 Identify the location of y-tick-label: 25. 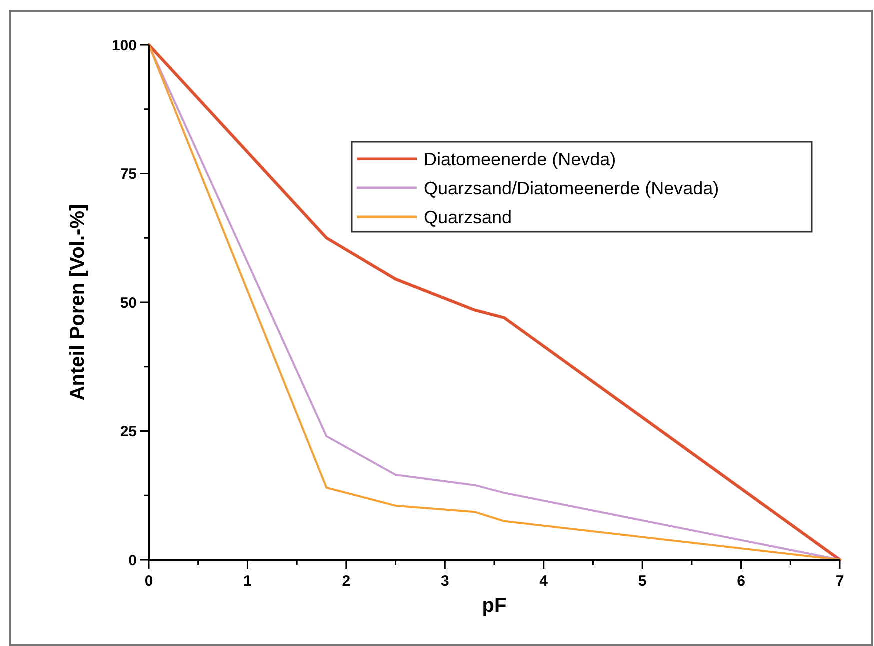
(128, 432).